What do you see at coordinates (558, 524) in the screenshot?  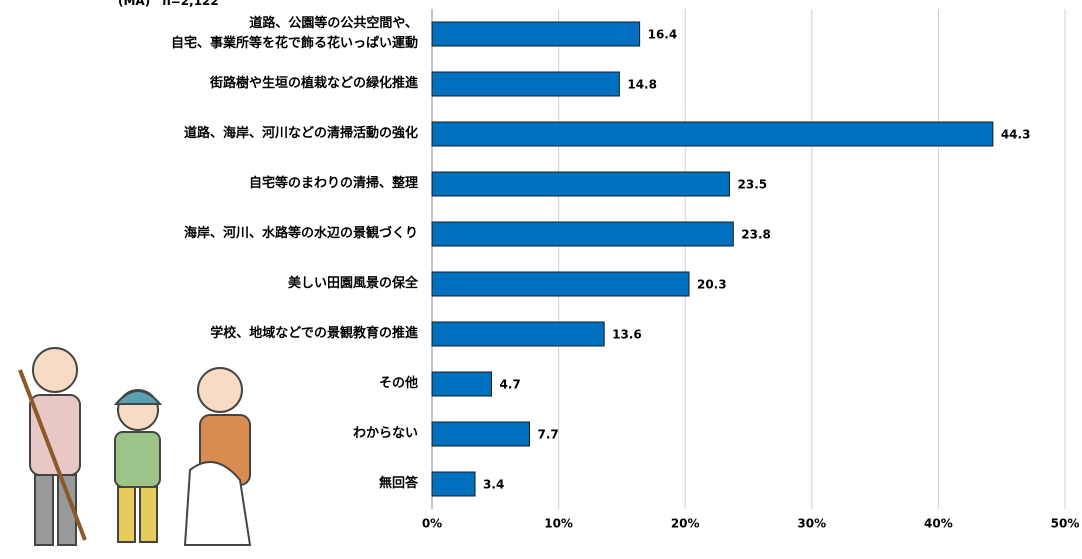 I see `x-tick-label: 10%` at bounding box center [558, 524].